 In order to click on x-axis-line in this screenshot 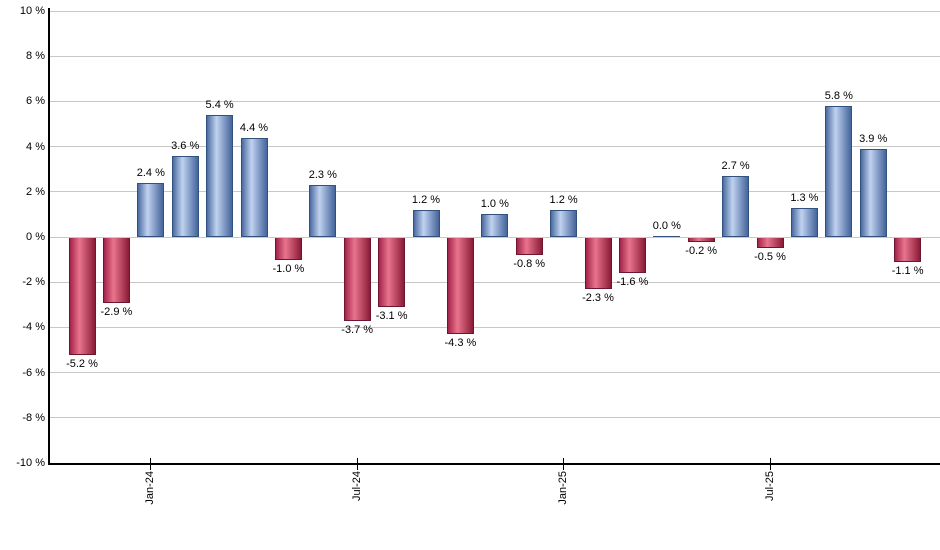, I will do `click(494, 463)`.